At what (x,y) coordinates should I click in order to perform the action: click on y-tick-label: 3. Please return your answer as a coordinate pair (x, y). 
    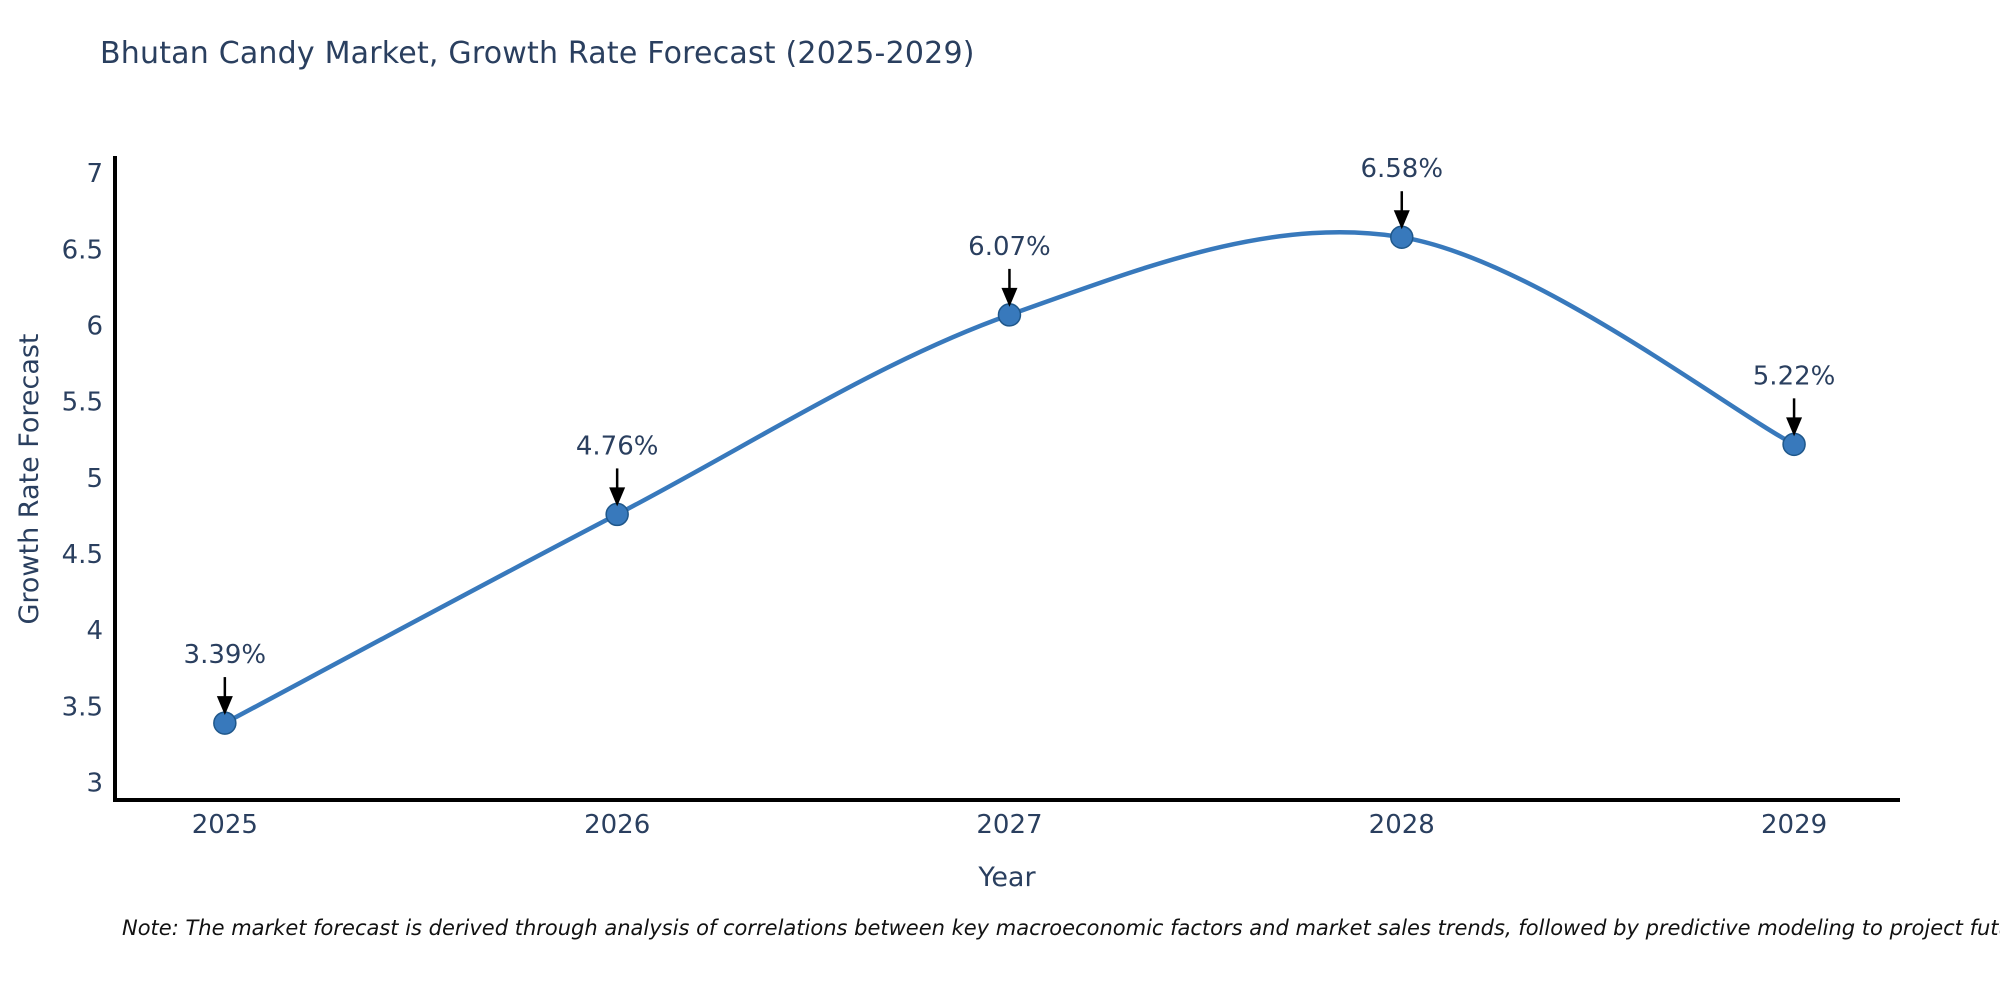
    Looking at the image, I should click on (94, 783).